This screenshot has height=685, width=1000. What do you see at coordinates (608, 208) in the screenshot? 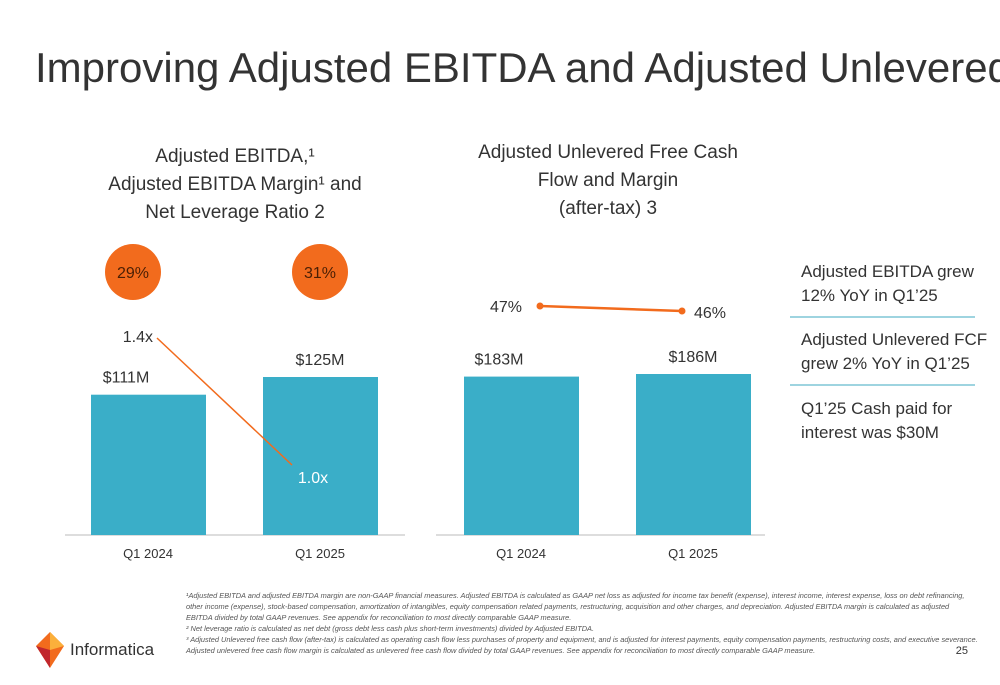
I see `chart-title: (after-tax) 3` at bounding box center [608, 208].